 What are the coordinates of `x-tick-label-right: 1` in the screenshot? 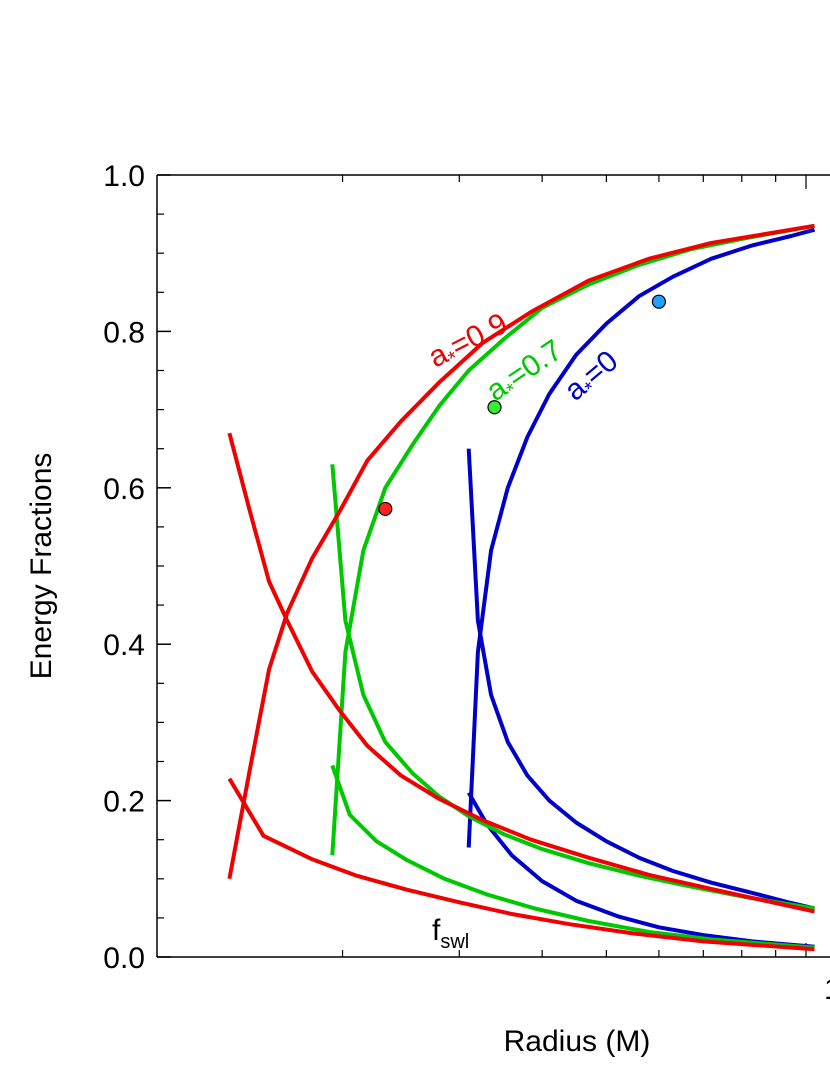 It's located at (827, 989).